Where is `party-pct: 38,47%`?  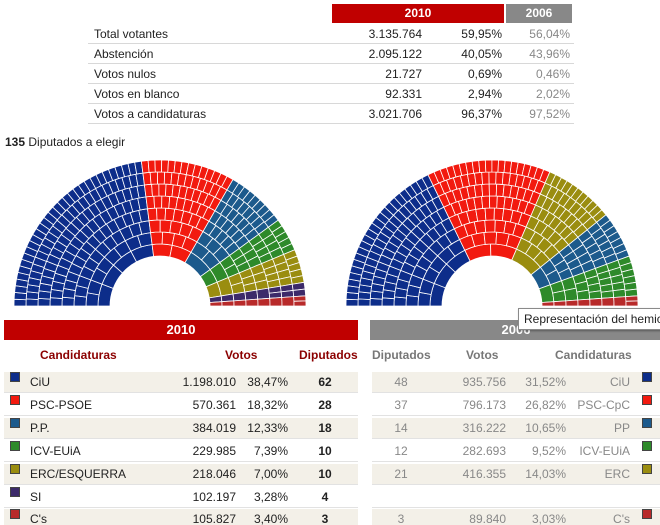 party-pct: 38,47% is located at coordinates (267, 382).